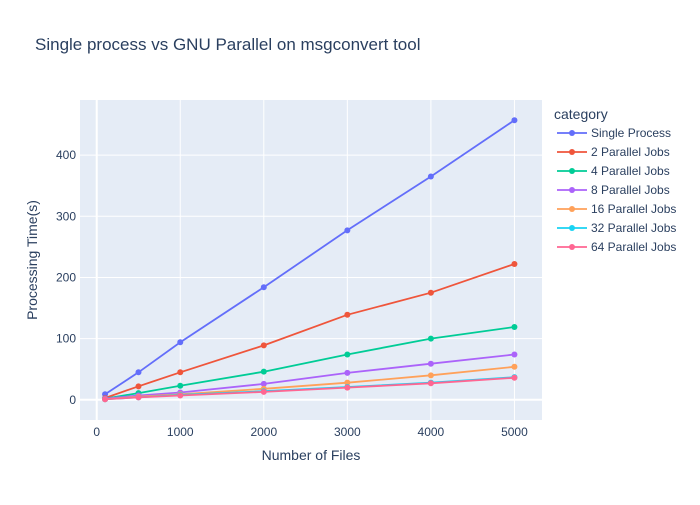  What do you see at coordinates (630, 190) in the screenshot?
I see `legend-item-label: 8 Parallel Jobs` at bounding box center [630, 190].